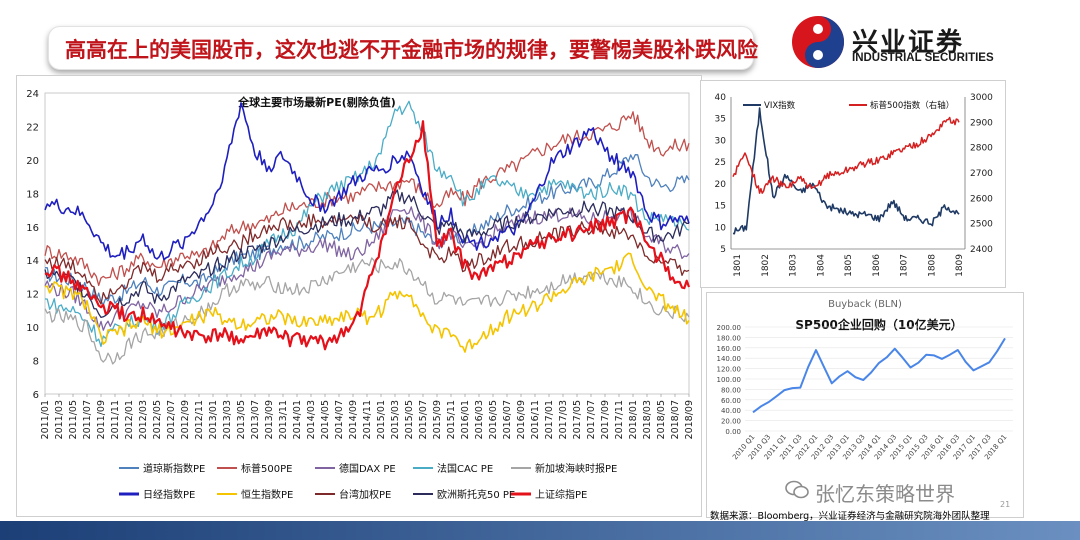 This screenshot has height=540, width=1080. I want to click on legend-label: 标普500PE, so click(266, 468).